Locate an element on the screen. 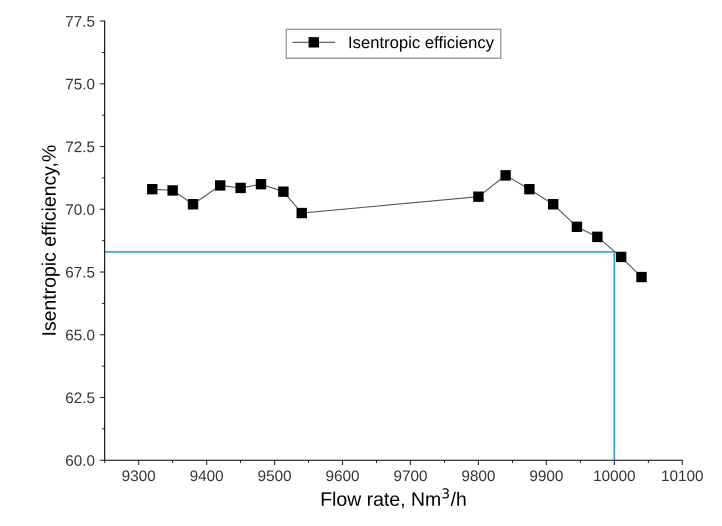  y-tick-label: 60.0 is located at coordinates (80, 460).